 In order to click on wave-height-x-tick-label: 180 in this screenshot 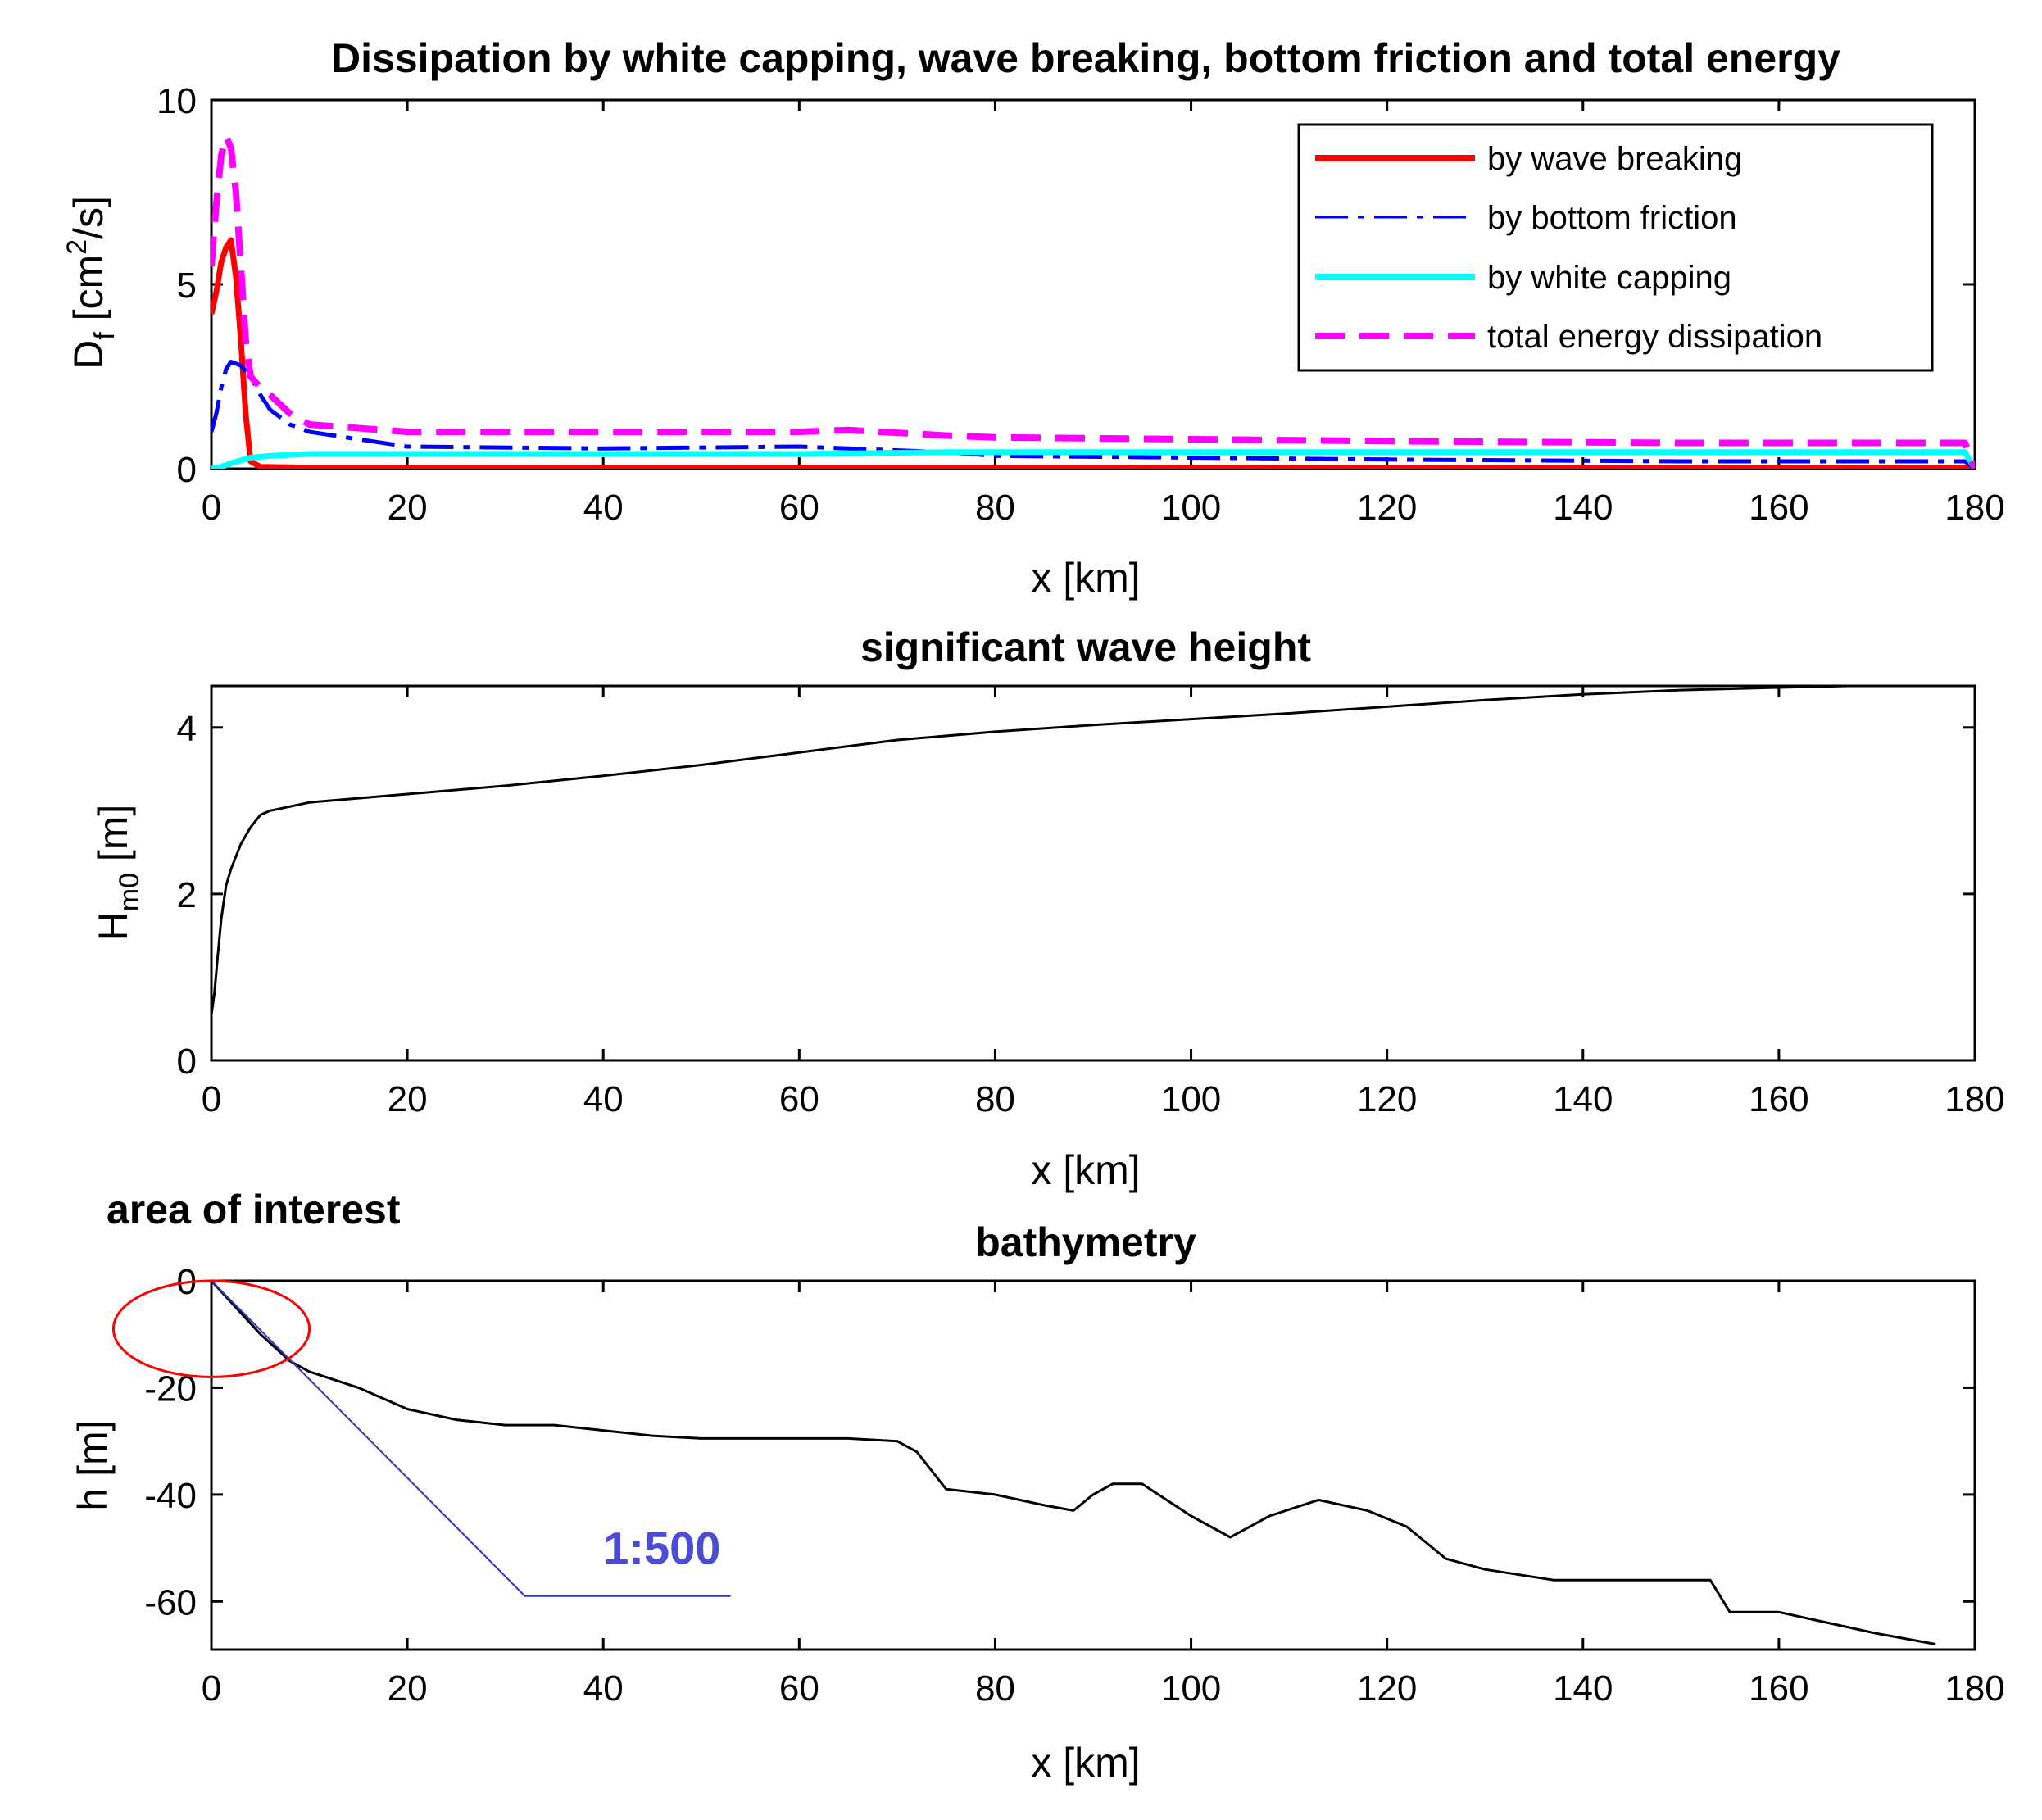, I will do `click(1974, 1099)`.